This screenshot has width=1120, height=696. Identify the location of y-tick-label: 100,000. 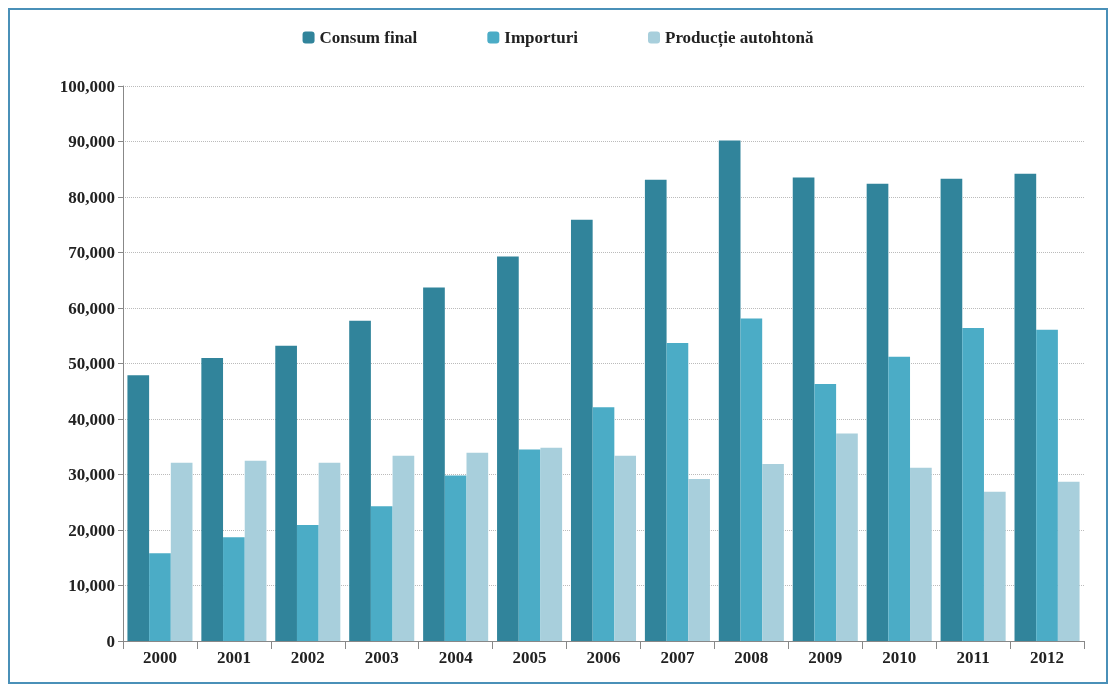
(87, 86).